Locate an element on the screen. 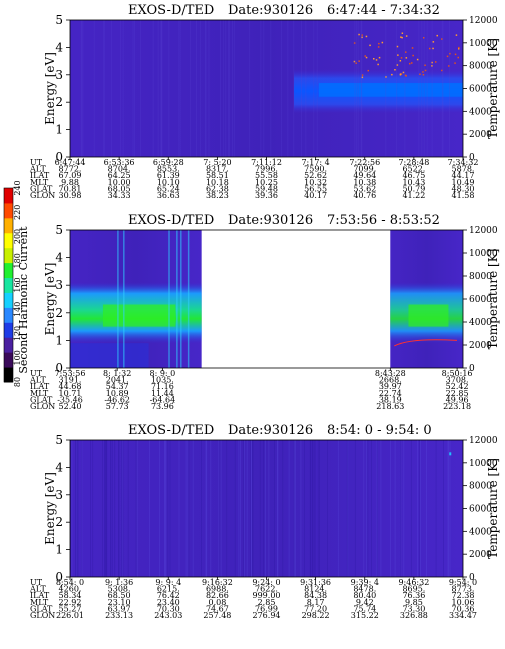 This screenshot has height=649, width=505. orbit-value: 22.92 is located at coordinates (70, 602).